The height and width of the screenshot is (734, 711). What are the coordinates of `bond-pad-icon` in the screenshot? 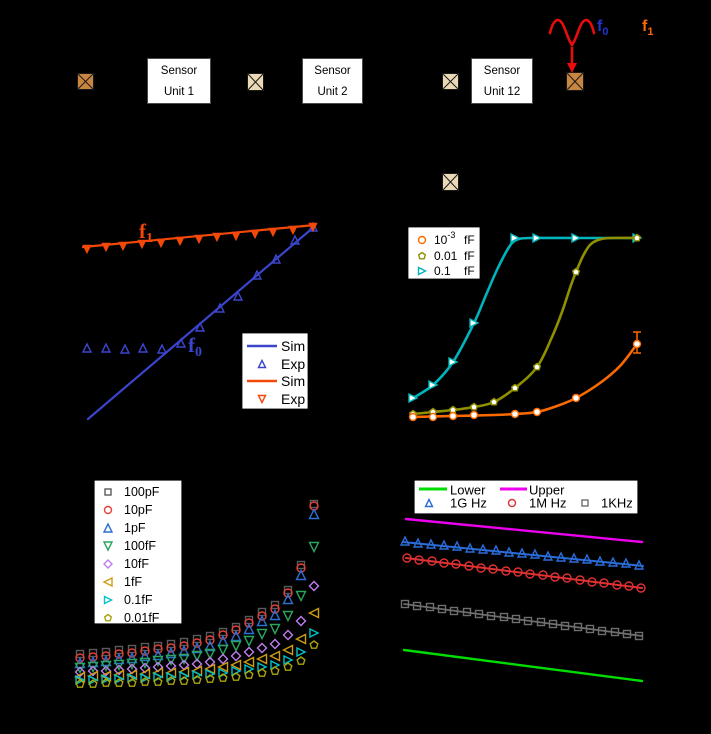 It's located at (450, 182).